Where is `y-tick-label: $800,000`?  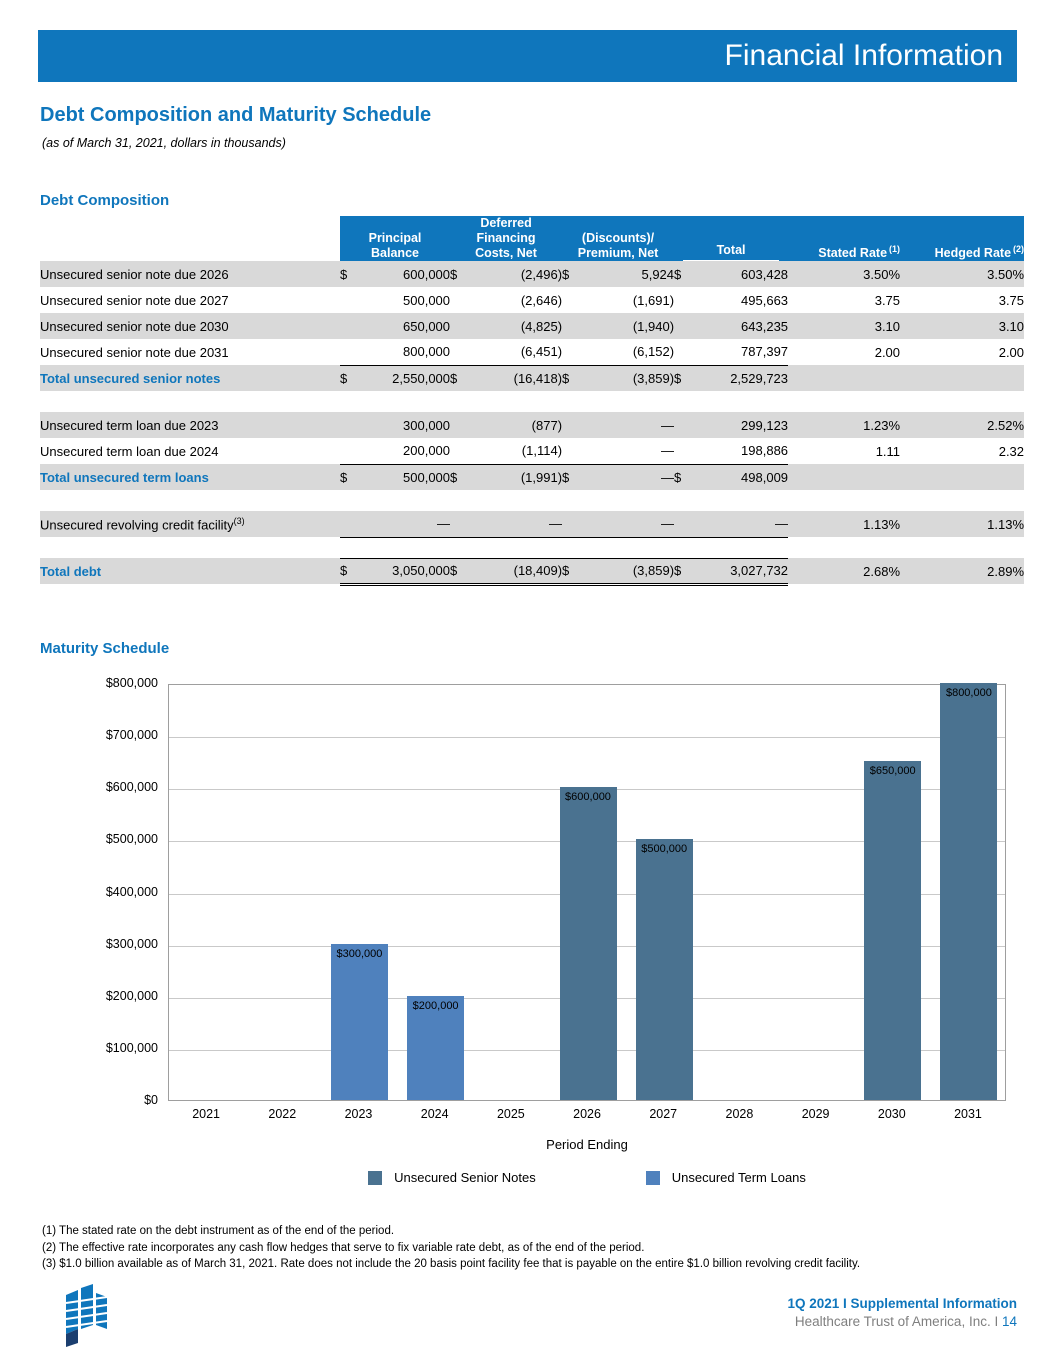
y-tick-label: $800,000 is located at coordinates (131, 683).